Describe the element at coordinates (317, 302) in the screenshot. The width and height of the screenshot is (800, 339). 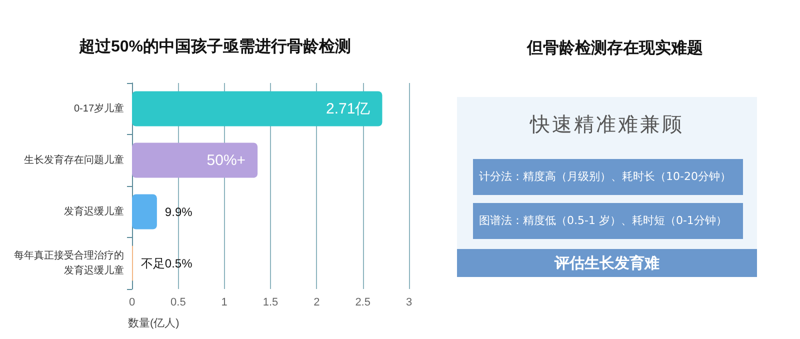
I see `x-tick-label: 2` at that location.